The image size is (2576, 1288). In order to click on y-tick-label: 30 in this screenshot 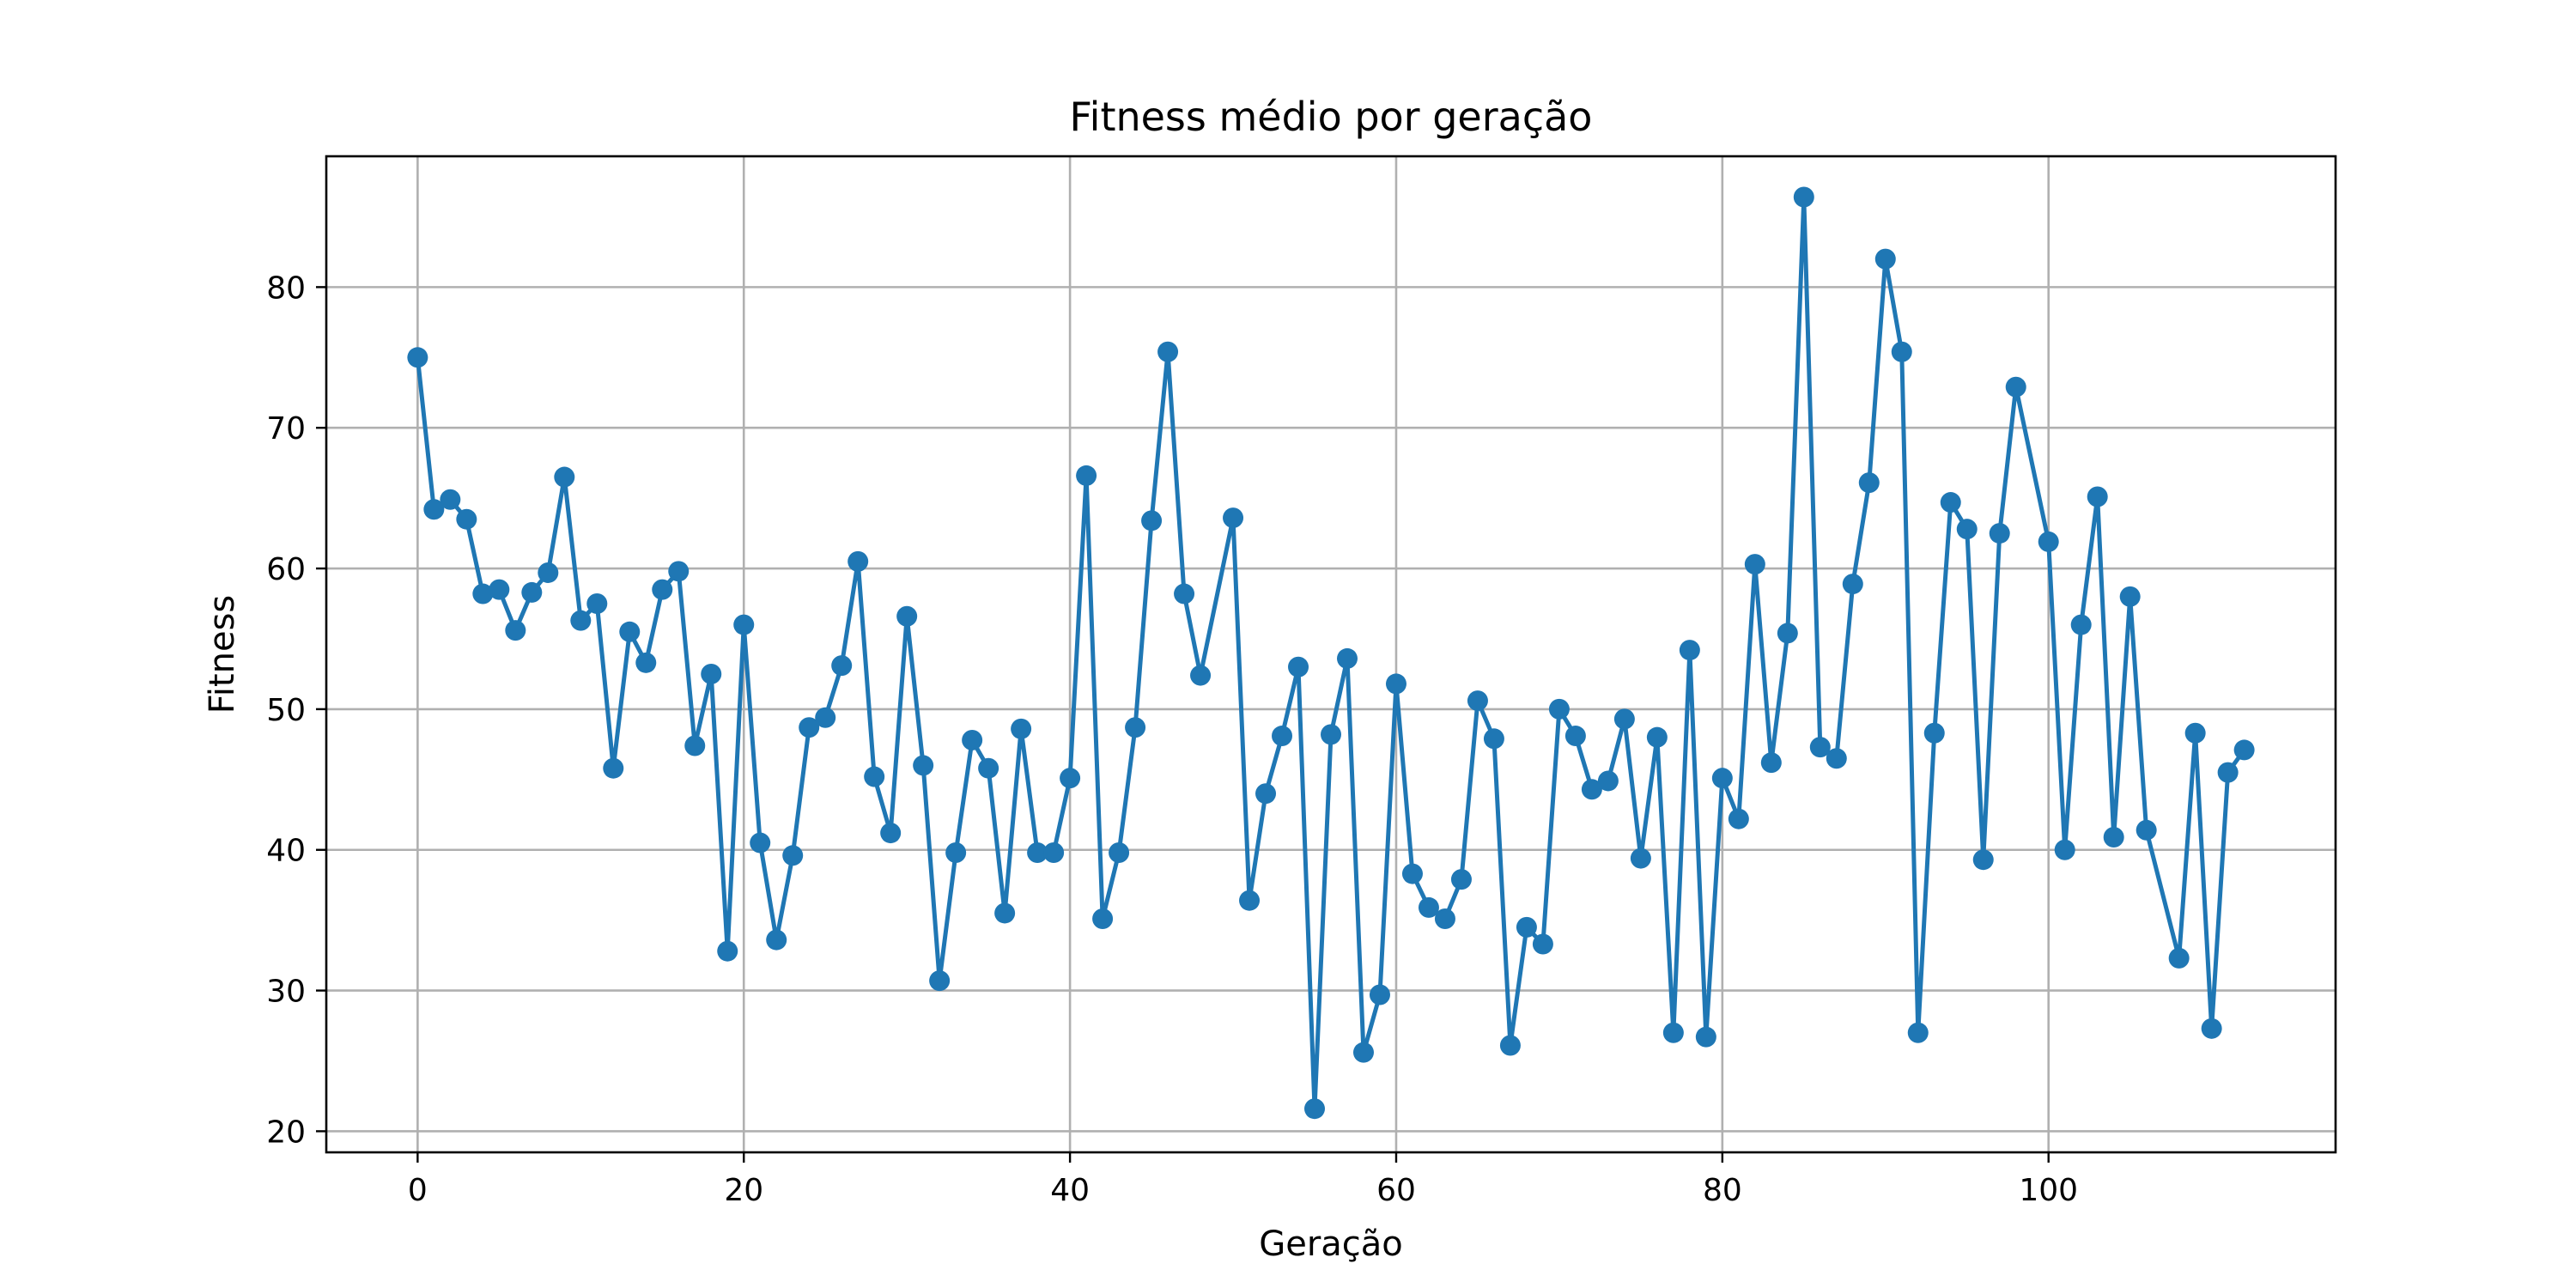, I will do `click(286, 992)`.